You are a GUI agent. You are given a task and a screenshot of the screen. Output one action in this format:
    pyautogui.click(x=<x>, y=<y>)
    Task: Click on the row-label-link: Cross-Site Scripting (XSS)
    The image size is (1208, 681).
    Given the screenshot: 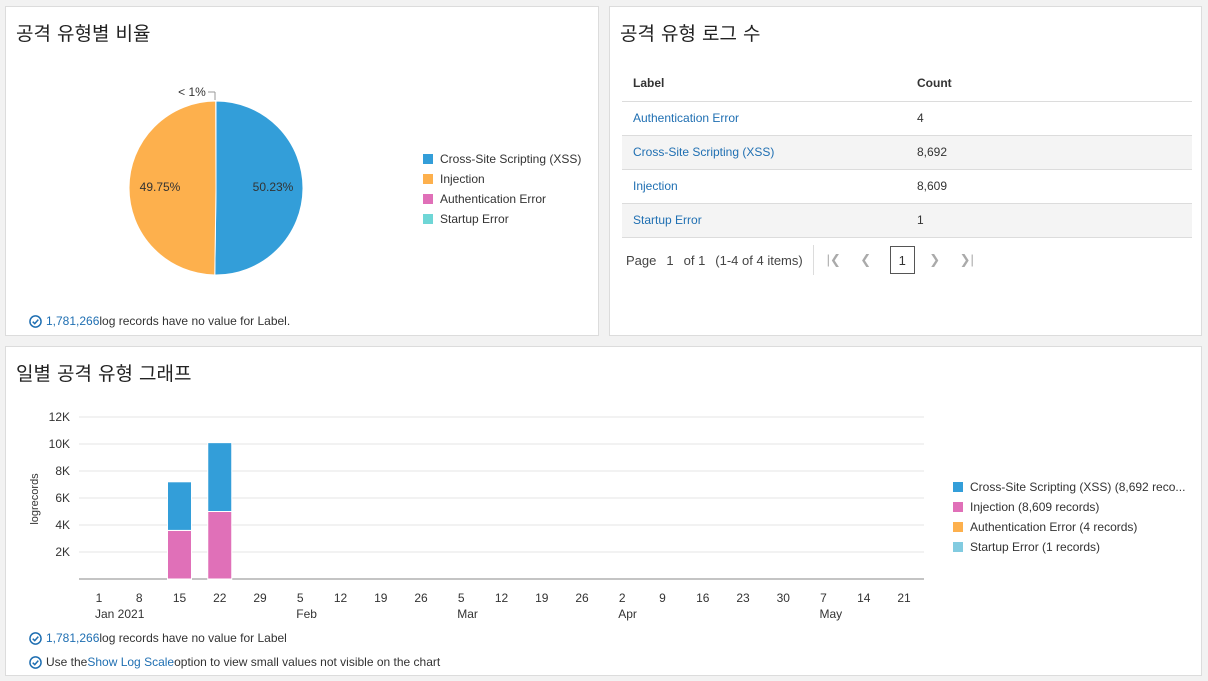 What is the action you would take?
    pyautogui.click(x=764, y=152)
    